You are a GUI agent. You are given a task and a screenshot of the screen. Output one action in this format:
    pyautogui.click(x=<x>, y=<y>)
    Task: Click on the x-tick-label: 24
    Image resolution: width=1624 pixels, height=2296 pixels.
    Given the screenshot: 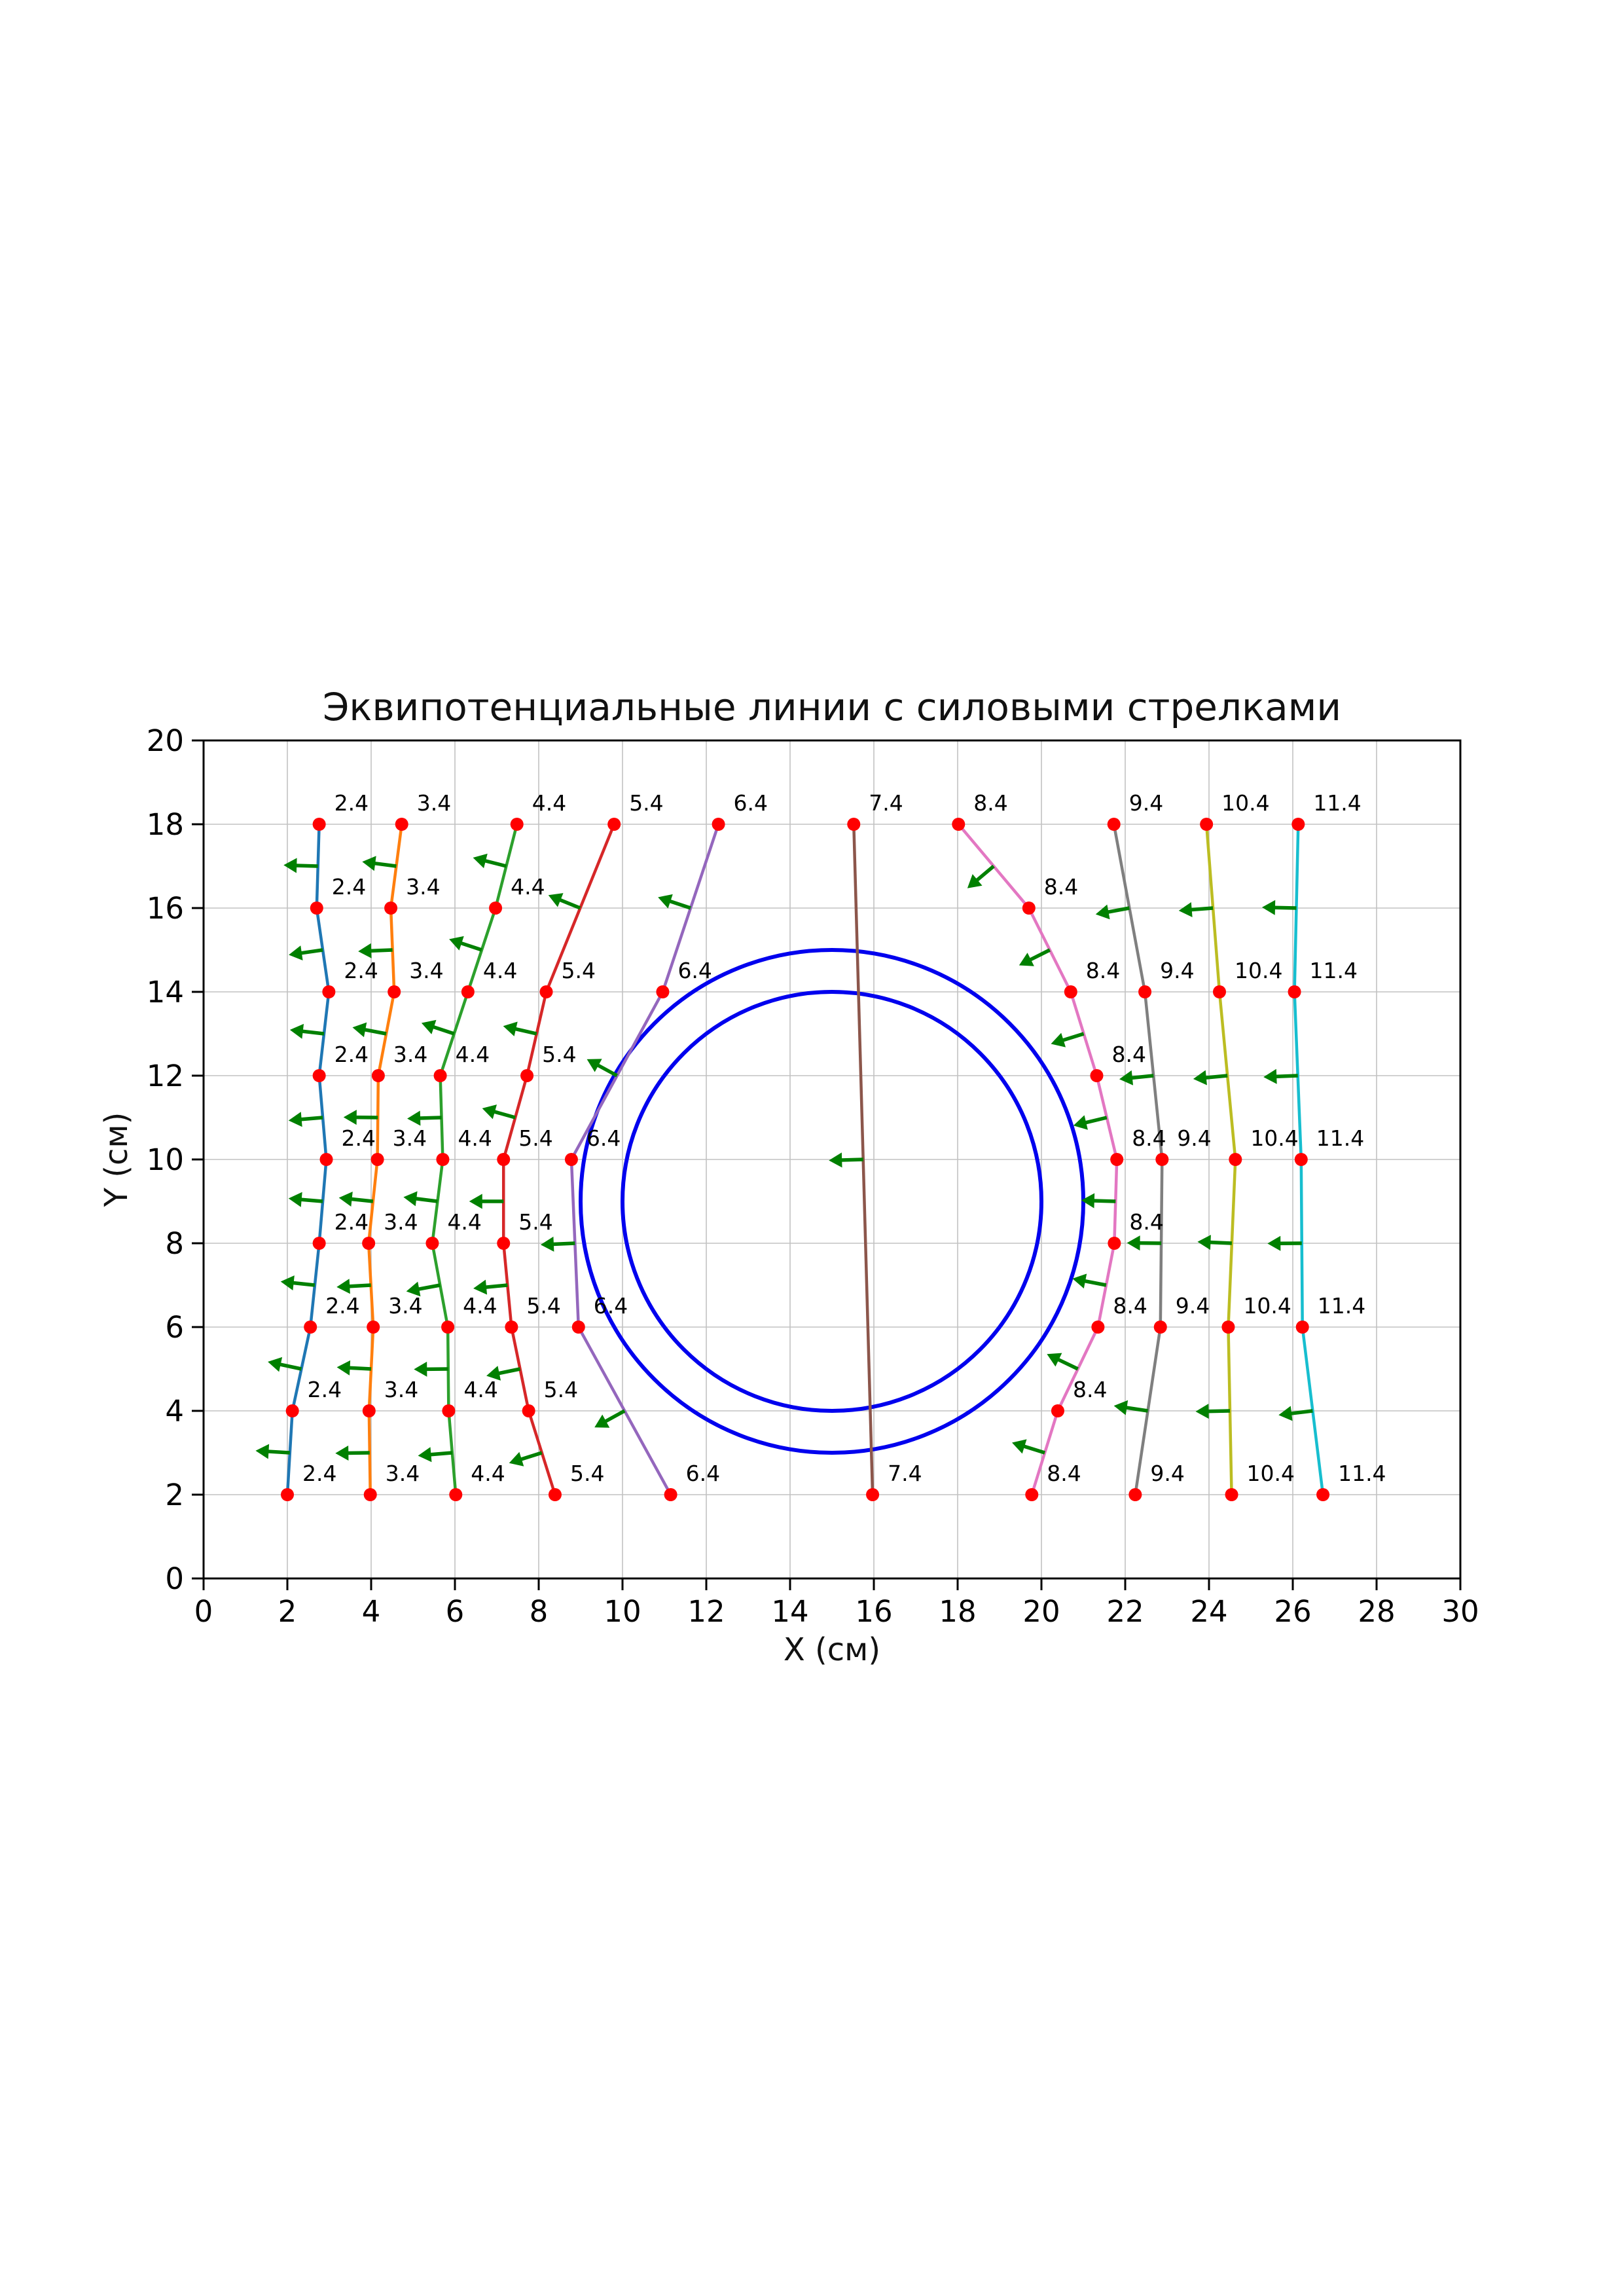 What is the action you would take?
    pyautogui.click(x=1208, y=1611)
    